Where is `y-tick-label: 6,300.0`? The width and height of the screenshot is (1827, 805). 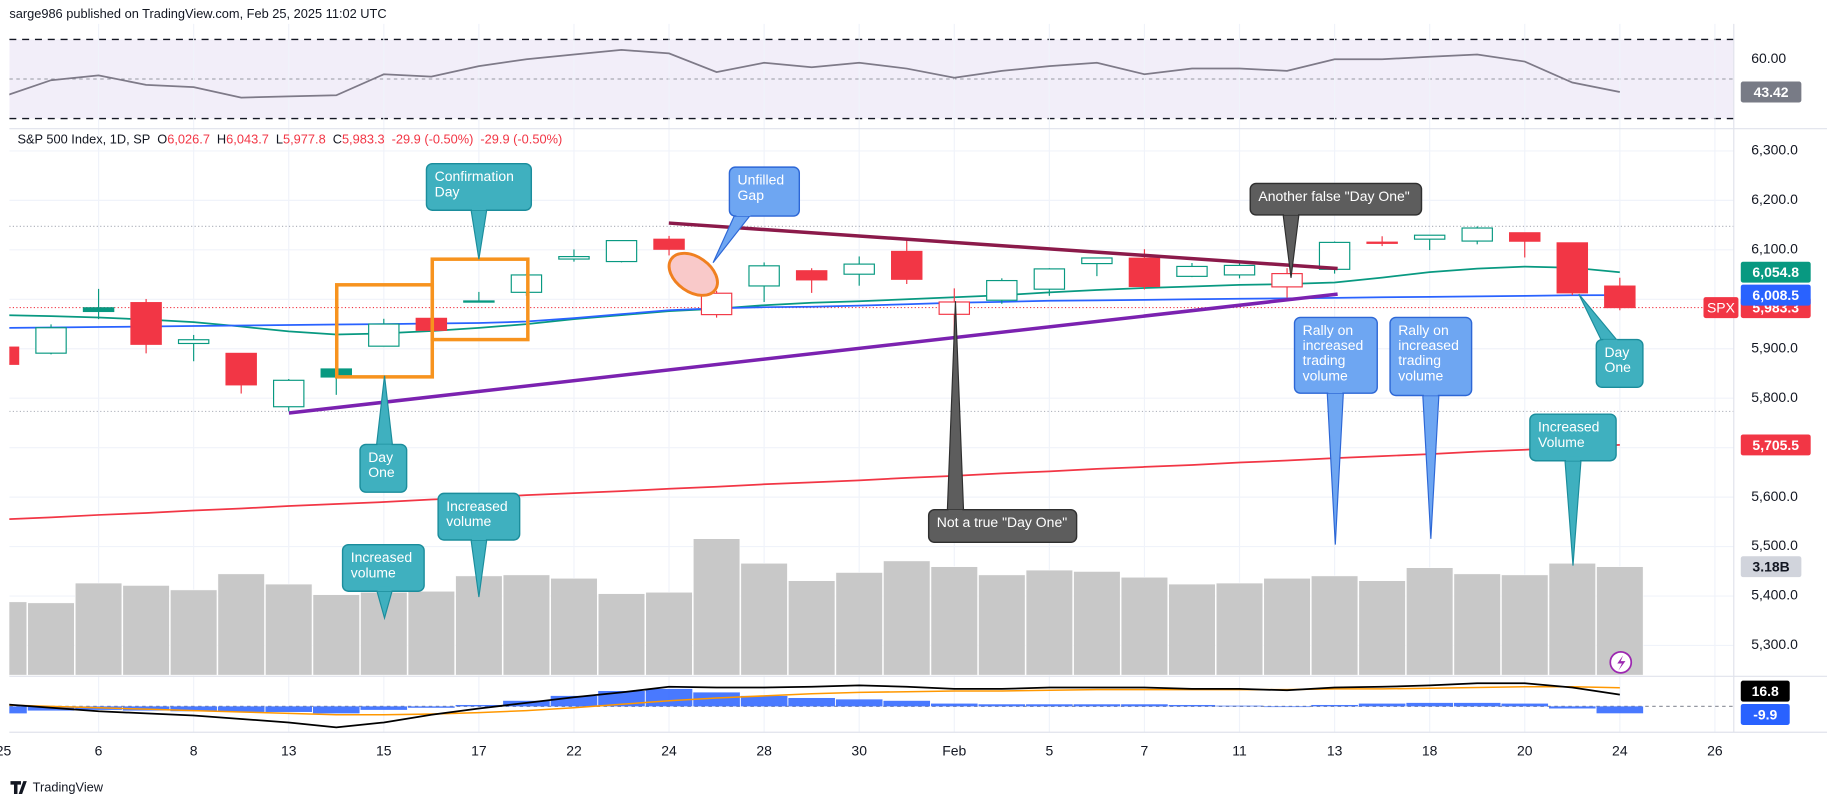
y-tick-label: 6,300.0 is located at coordinates (1774, 150).